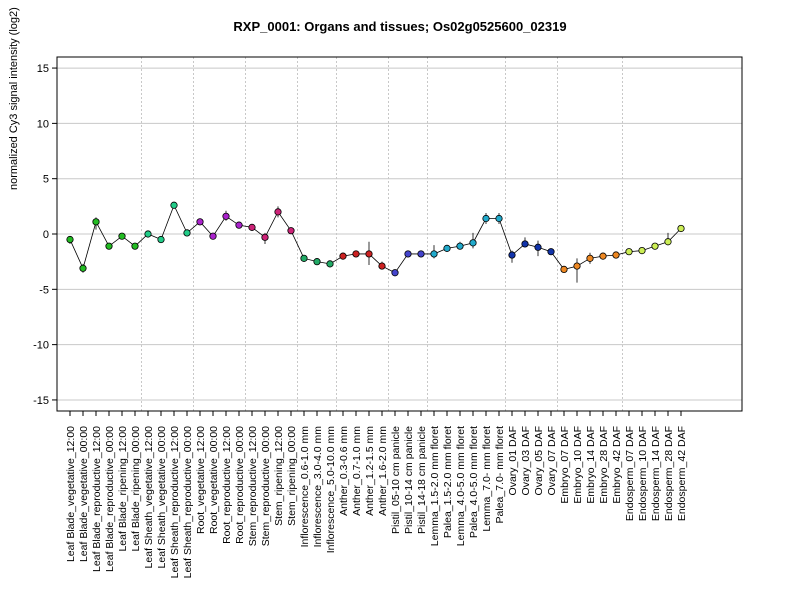 This screenshot has width=800, height=600. What do you see at coordinates (149, 497) in the screenshot?
I see `x-tick-label: Leaf Sheath_vegetative_12:00` at bounding box center [149, 497].